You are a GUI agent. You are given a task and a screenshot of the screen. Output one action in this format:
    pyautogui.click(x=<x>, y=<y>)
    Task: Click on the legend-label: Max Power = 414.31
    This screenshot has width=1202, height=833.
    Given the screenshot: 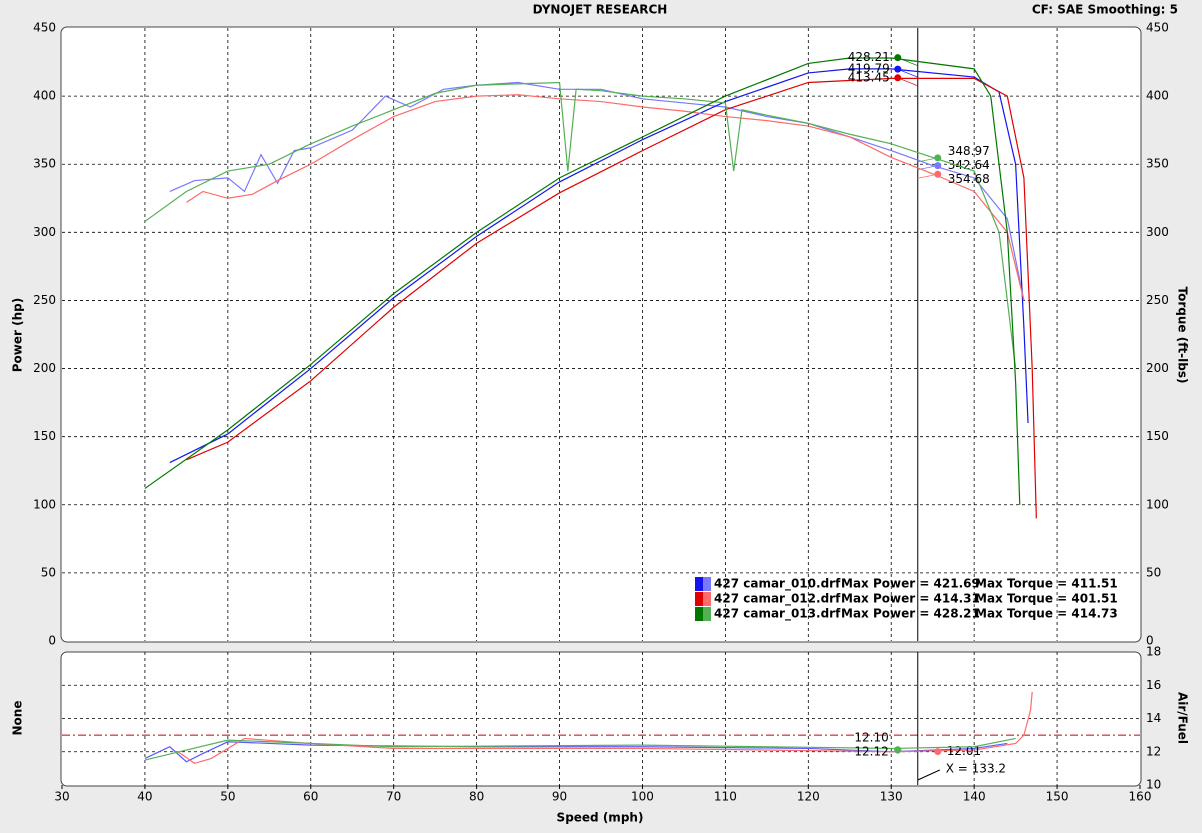 What is the action you would take?
    pyautogui.click(x=910, y=599)
    